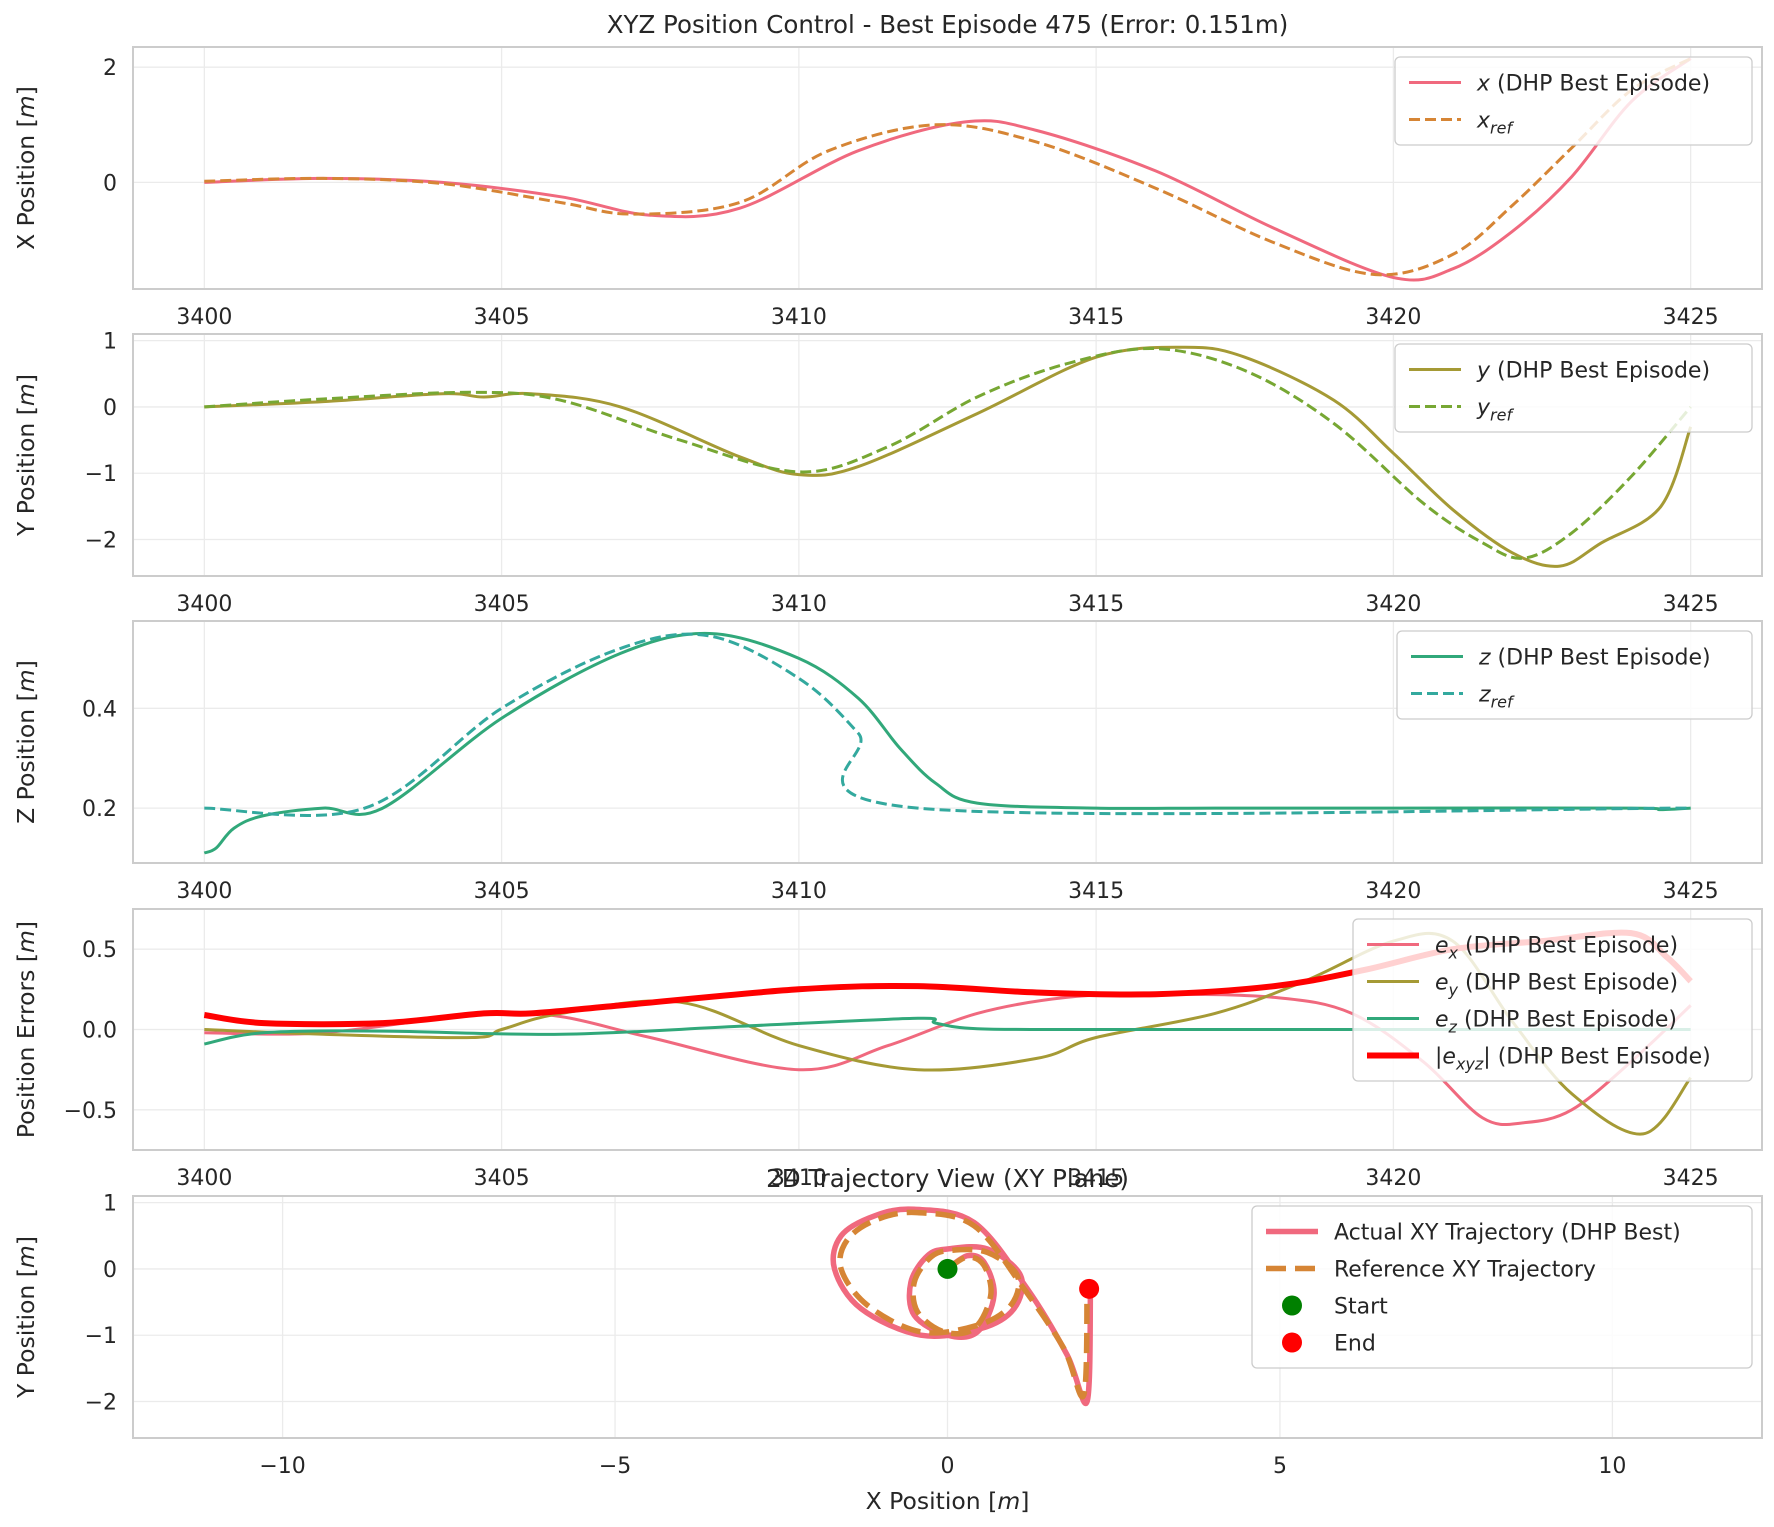 The height and width of the screenshot is (1527, 1774). What do you see at coordinates (1593, 84) in the screenshot?
I see `legend-label: x (DHP Best Episode)` at bounding box center [1593, 84].